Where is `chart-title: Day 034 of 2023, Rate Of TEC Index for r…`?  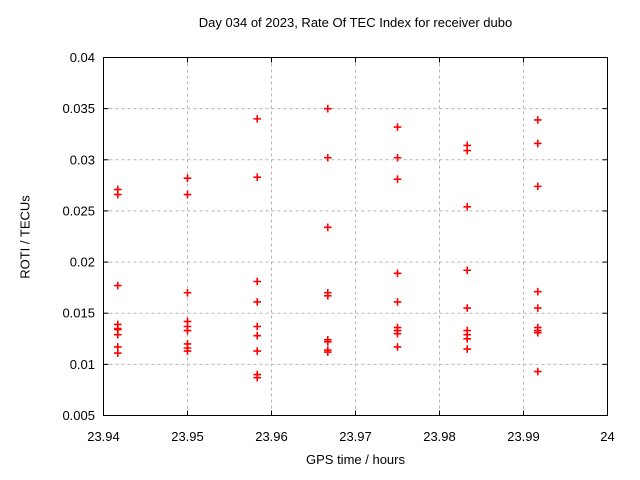
chart-title: Day 034 of 2023, Rate Of TEC Index for r… is located at coordinates (355, 22).